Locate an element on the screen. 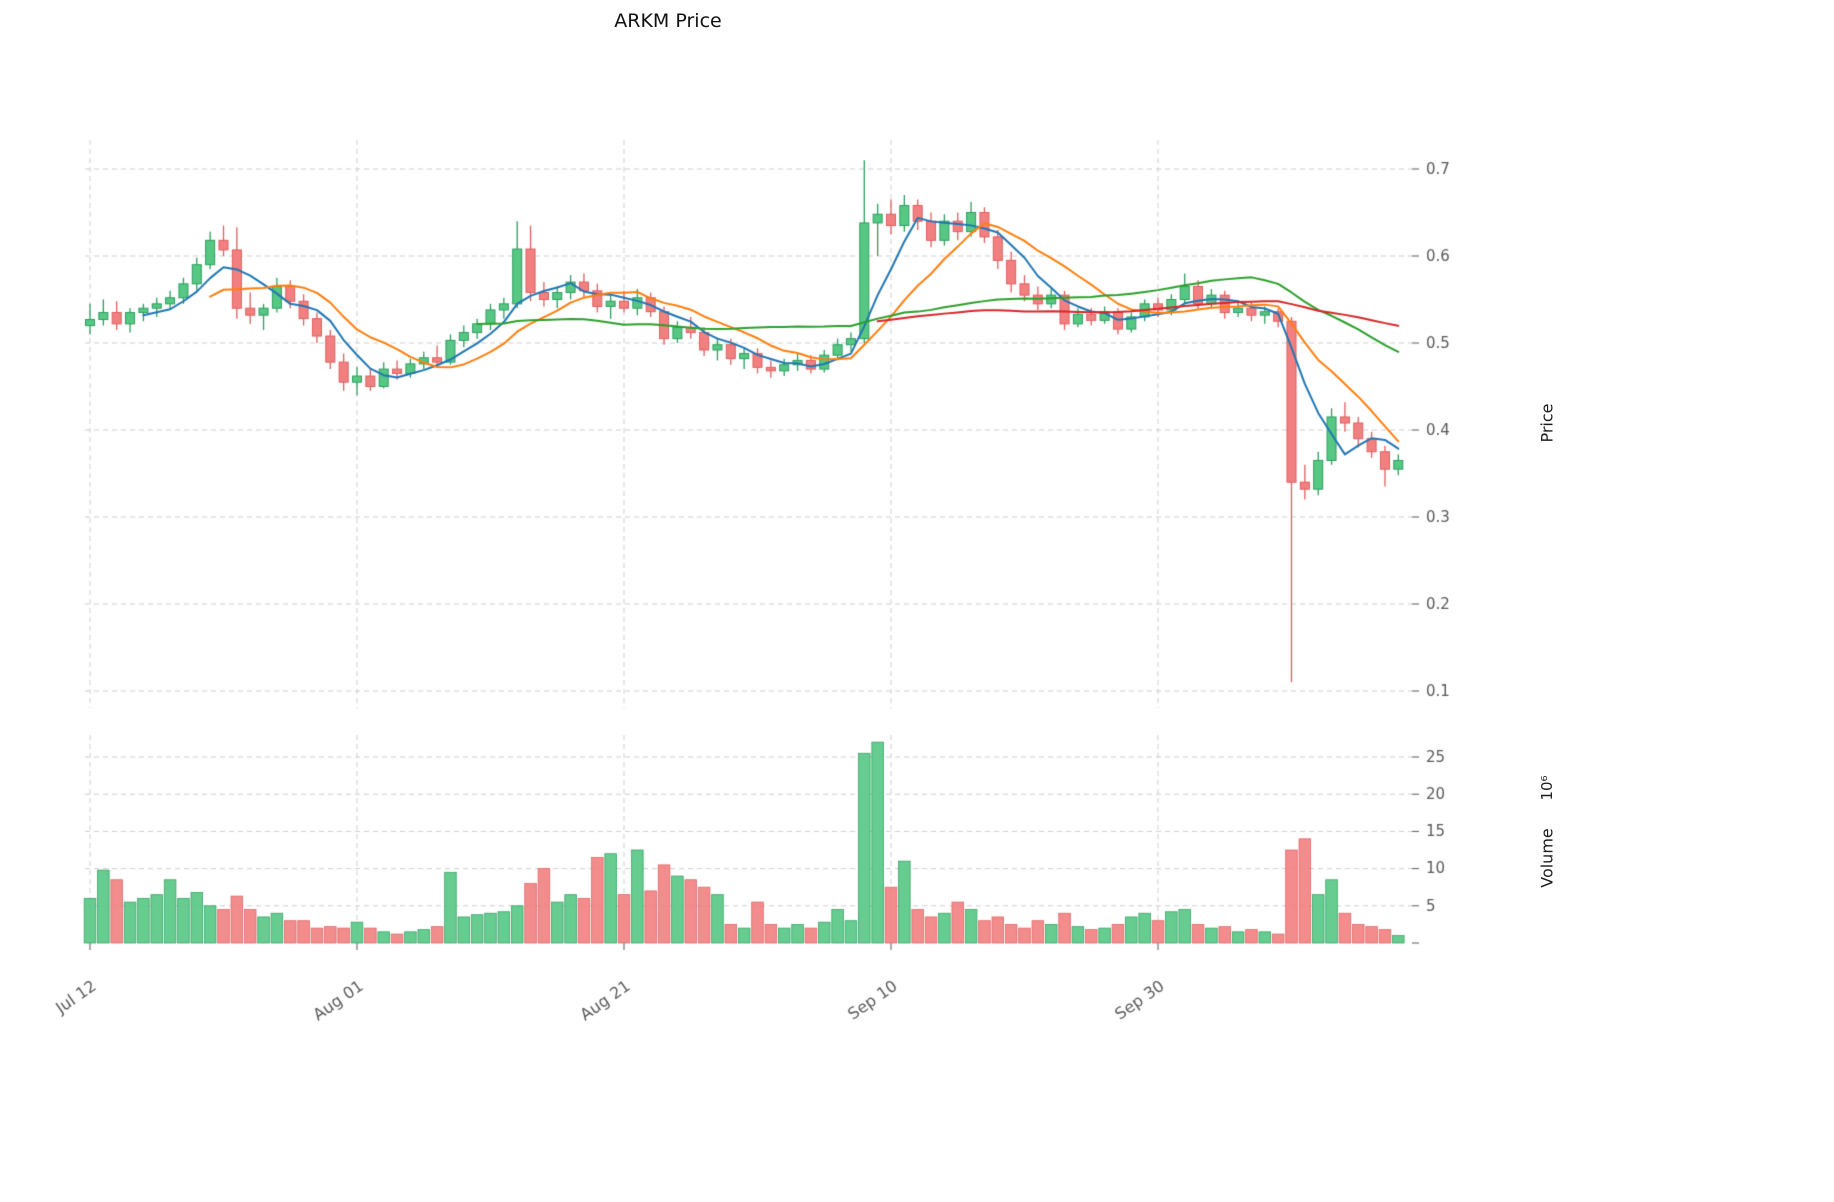 Image resolution: width=1834 pixels, height=1202 pixels. price-axis-label: Price is located at coordinates (1547, 423).